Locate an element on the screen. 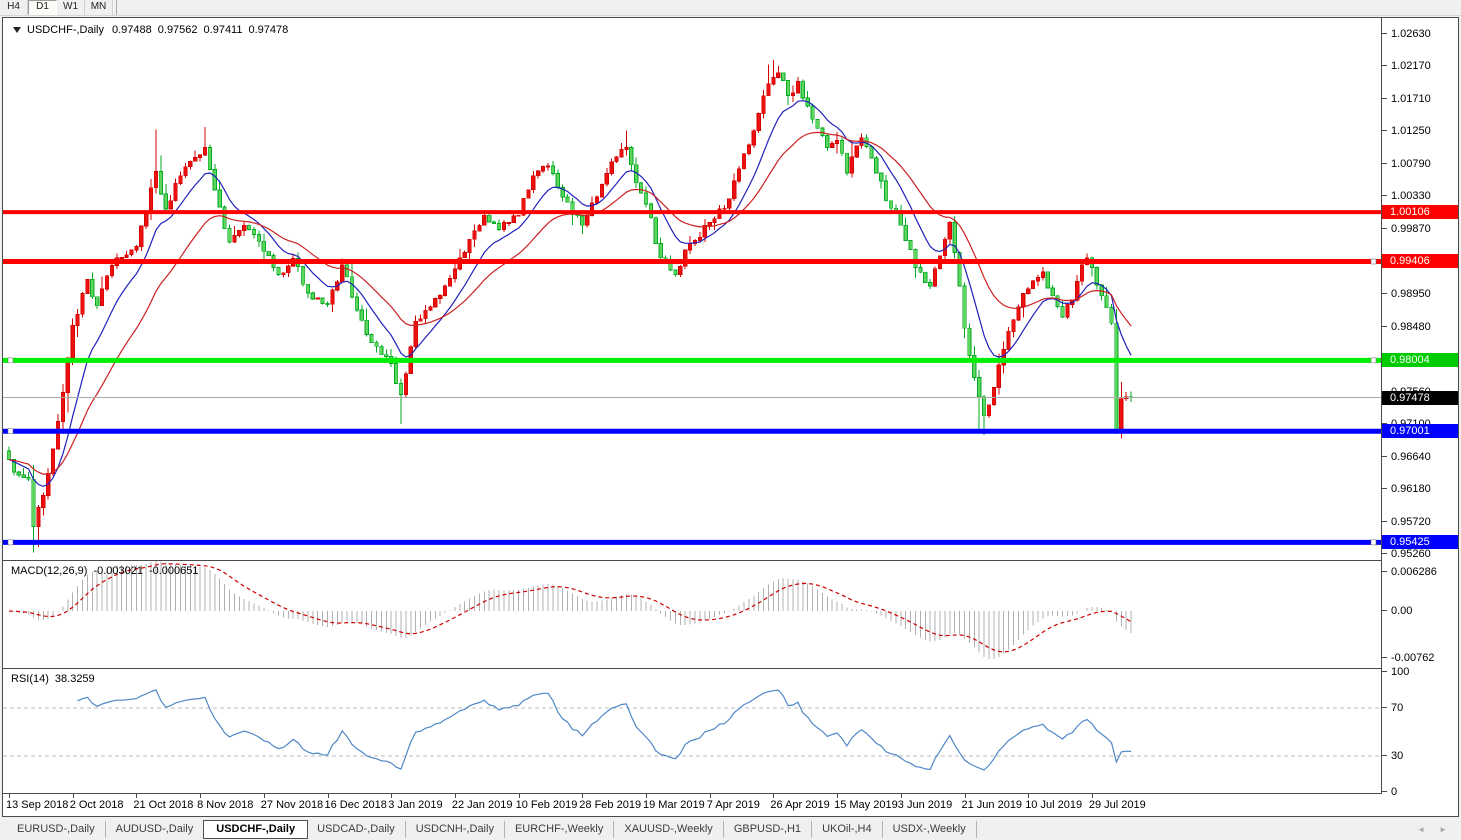 The width and height of the screenshot is (1461, 840). chart-tab-usdcad: USDCAD-,Daily is located at coordinates (356, 829).